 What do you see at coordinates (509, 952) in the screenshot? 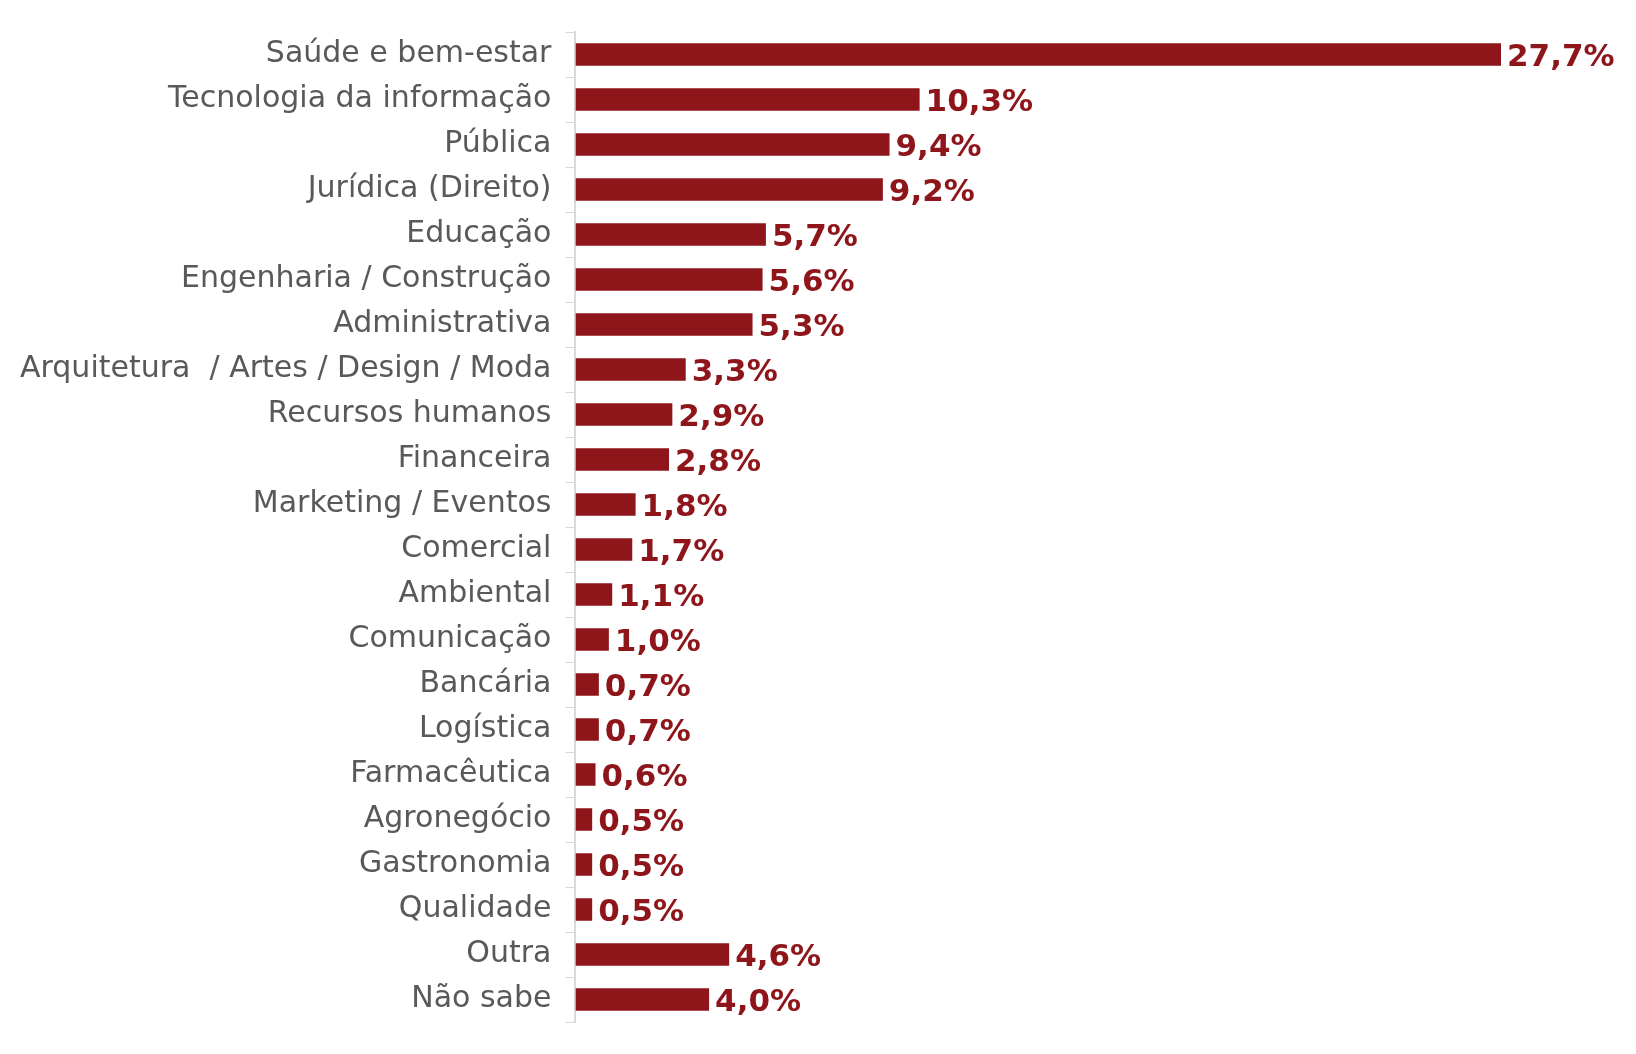
I see `y-tick-label: Outra` at bounding box center [509, 952].